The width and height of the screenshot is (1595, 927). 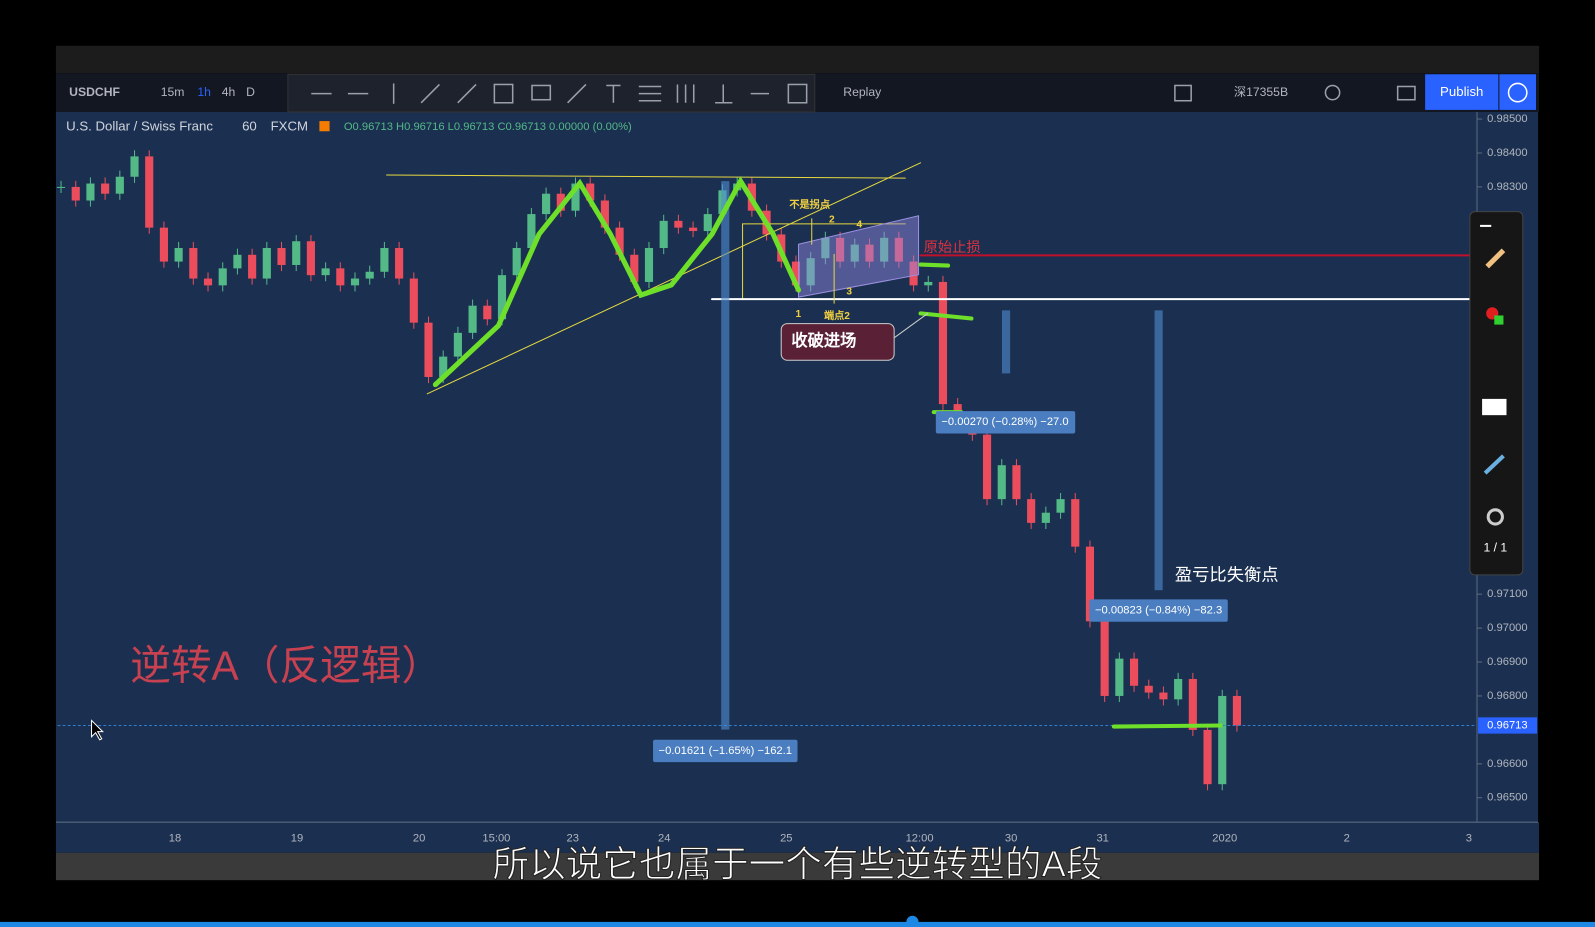 I want to click on symbol-name: U.S. Dollar / Swiss Franc, so click(x=139, y=126).